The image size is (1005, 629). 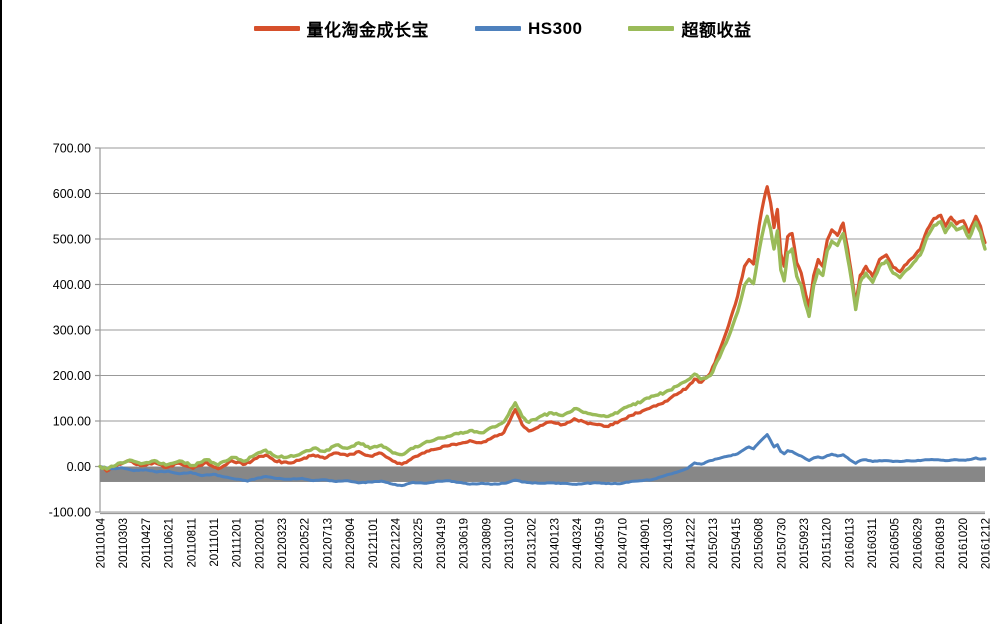 What do you see at coordinates (276, 28) in the screenshot?
I see `fund-line-swatch-icon` at bounding box center [276, 28].